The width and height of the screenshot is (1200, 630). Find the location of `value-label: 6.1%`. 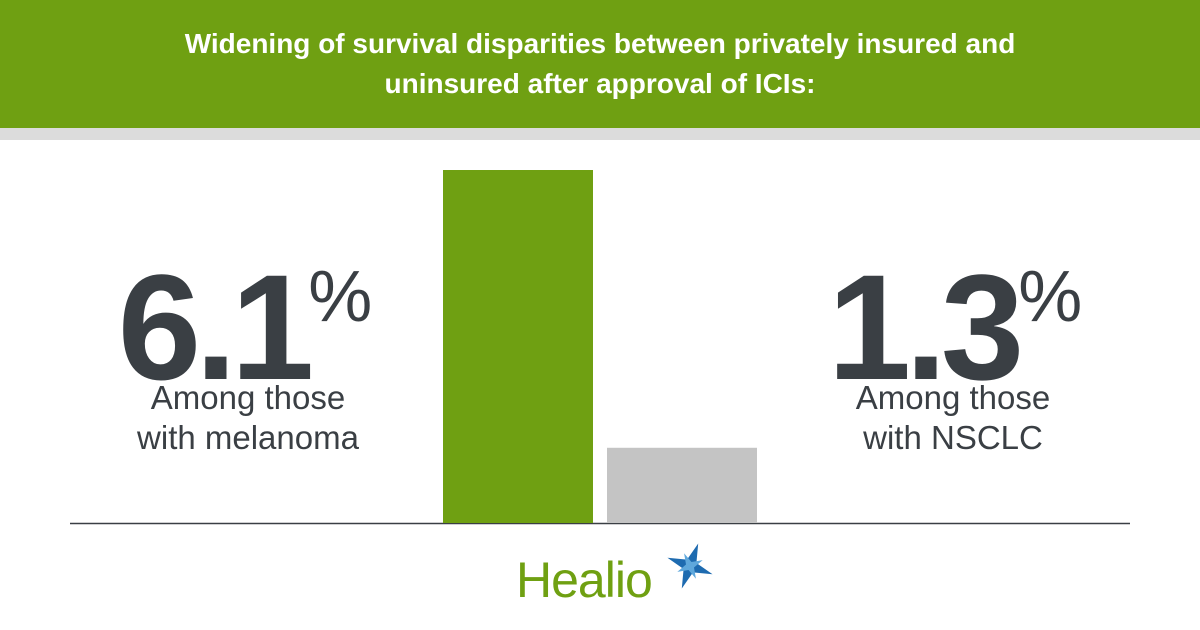

value-label: 6.1% is located at coordinates (245, 312).